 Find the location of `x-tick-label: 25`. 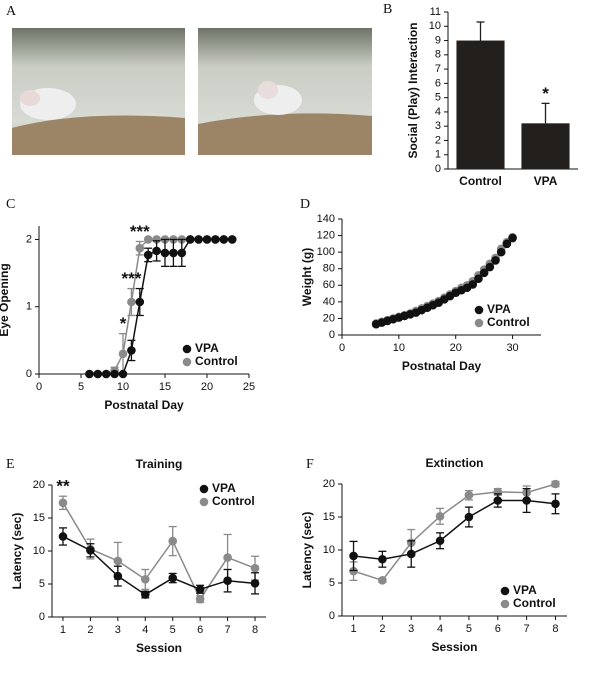

x-tick-label: 25 is located at coordinates (249, 387).